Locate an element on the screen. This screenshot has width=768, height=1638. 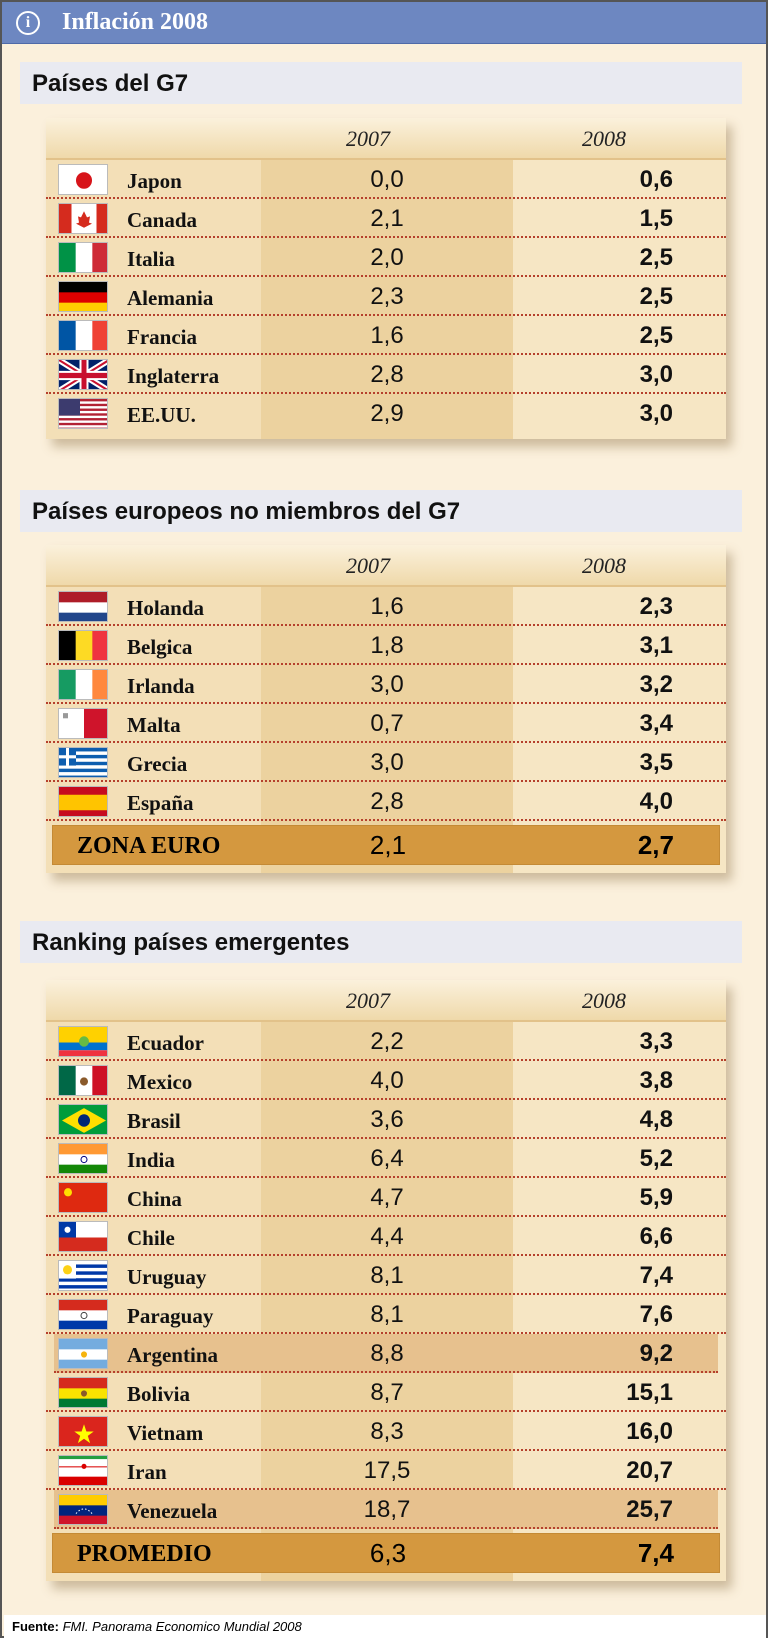
table-row: Vietnam 8,3 16,0 is located at coordinates (386, 1431).